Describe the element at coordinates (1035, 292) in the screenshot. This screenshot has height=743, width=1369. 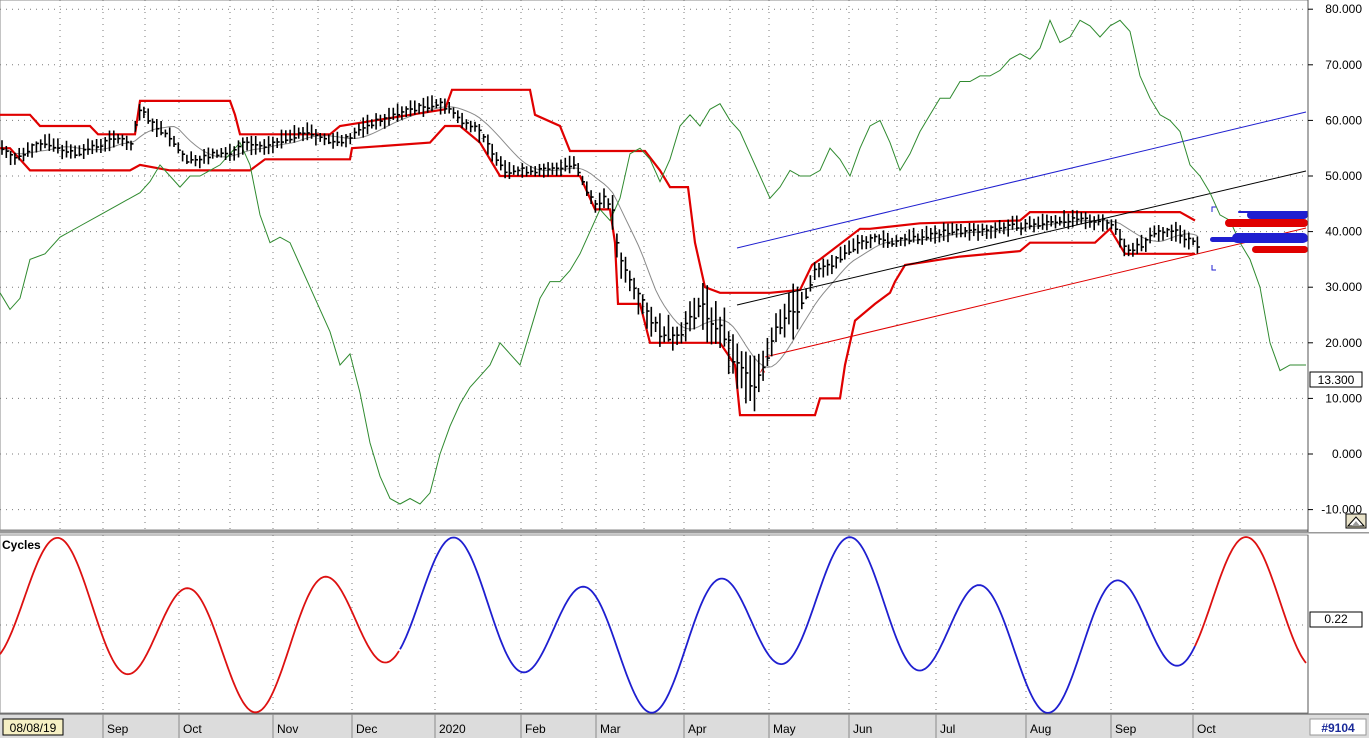
I see `red-trendline` at that location.